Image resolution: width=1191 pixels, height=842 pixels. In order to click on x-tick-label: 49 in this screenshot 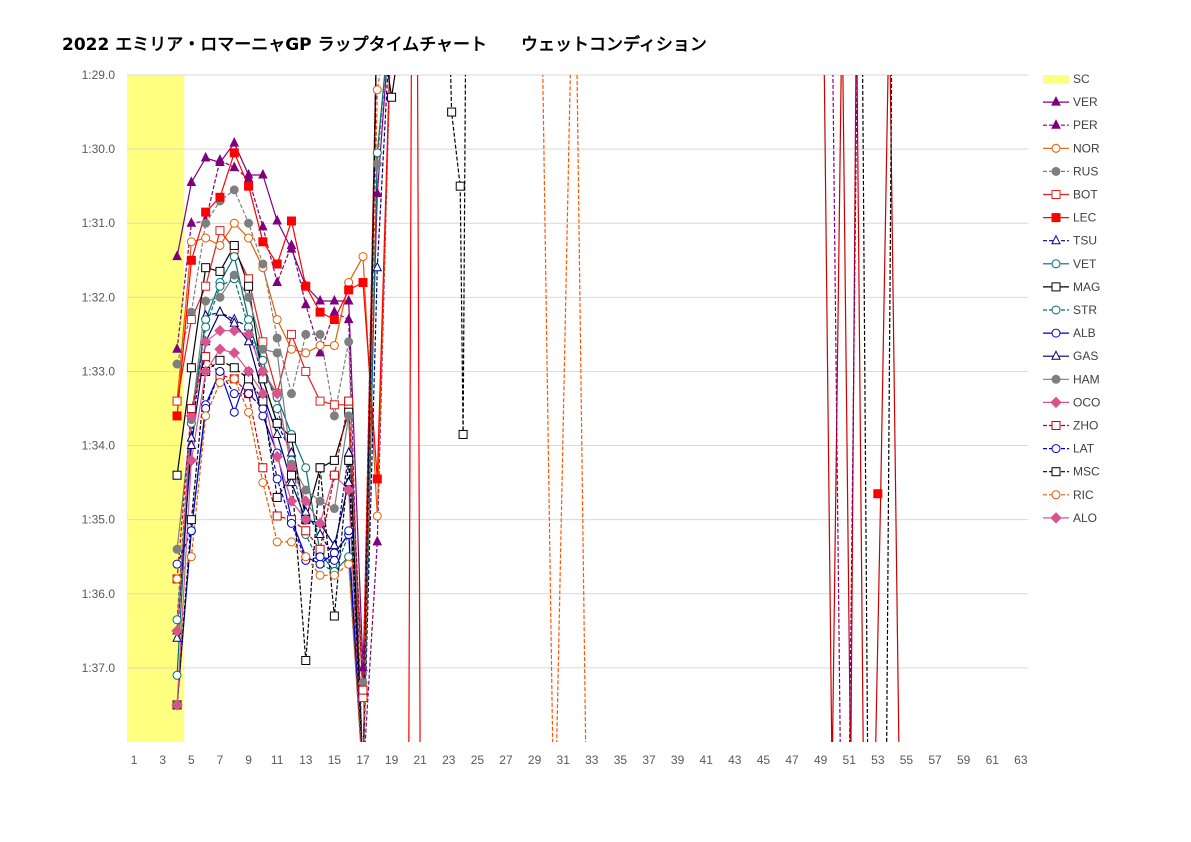, I will do `click(821, 760)`.